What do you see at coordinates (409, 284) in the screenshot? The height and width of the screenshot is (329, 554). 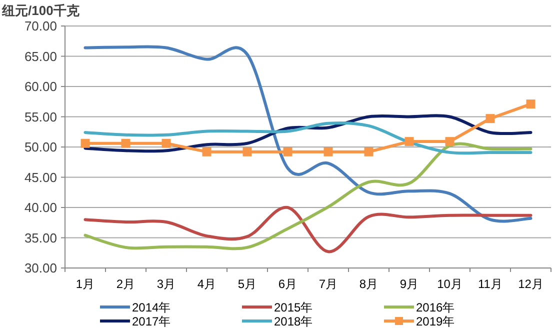 I see `x-tick-label: 9月` at bounding box center [409, 284].